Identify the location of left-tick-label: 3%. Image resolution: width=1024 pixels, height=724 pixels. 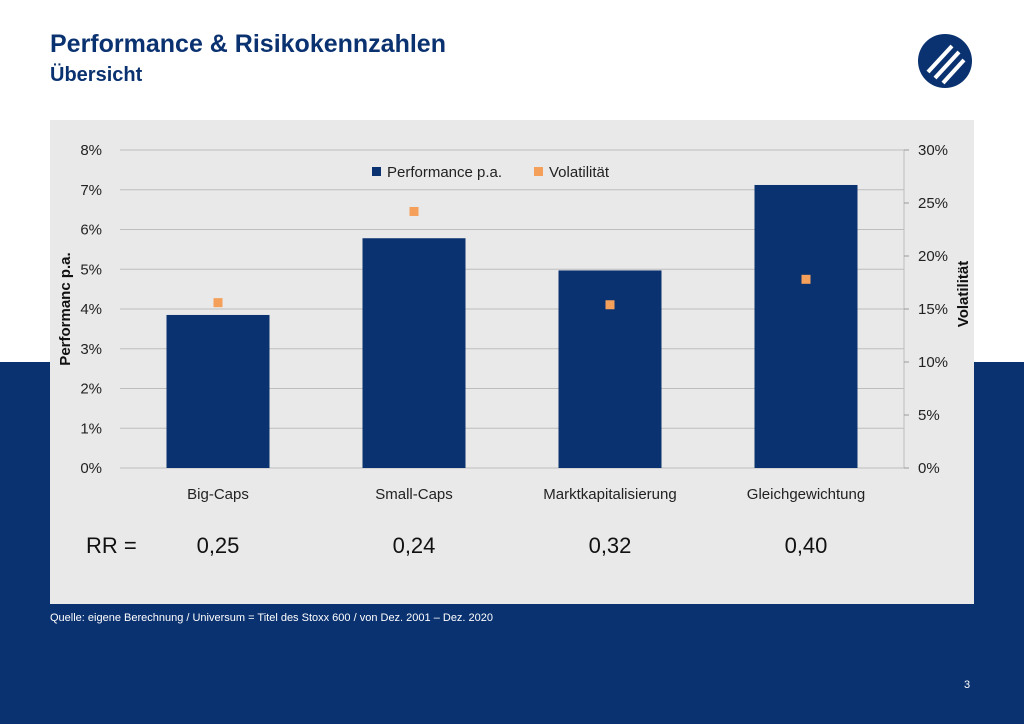
(91, 349).